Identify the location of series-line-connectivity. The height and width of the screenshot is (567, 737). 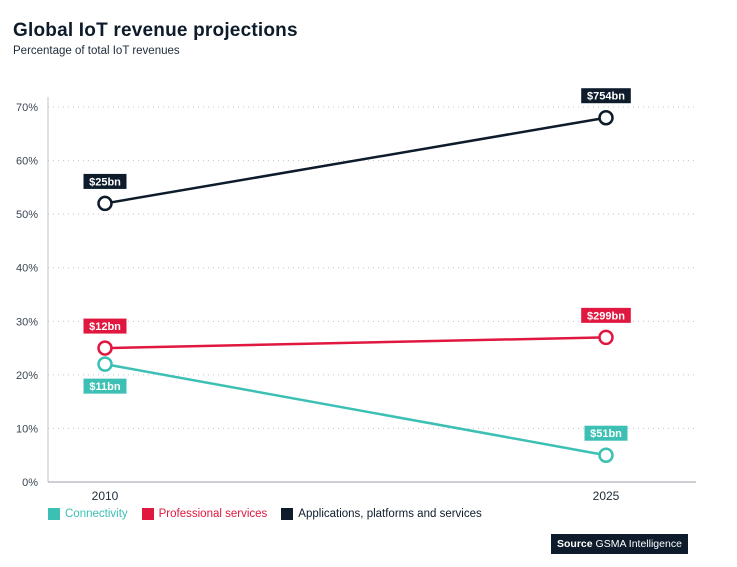
(355, 409).